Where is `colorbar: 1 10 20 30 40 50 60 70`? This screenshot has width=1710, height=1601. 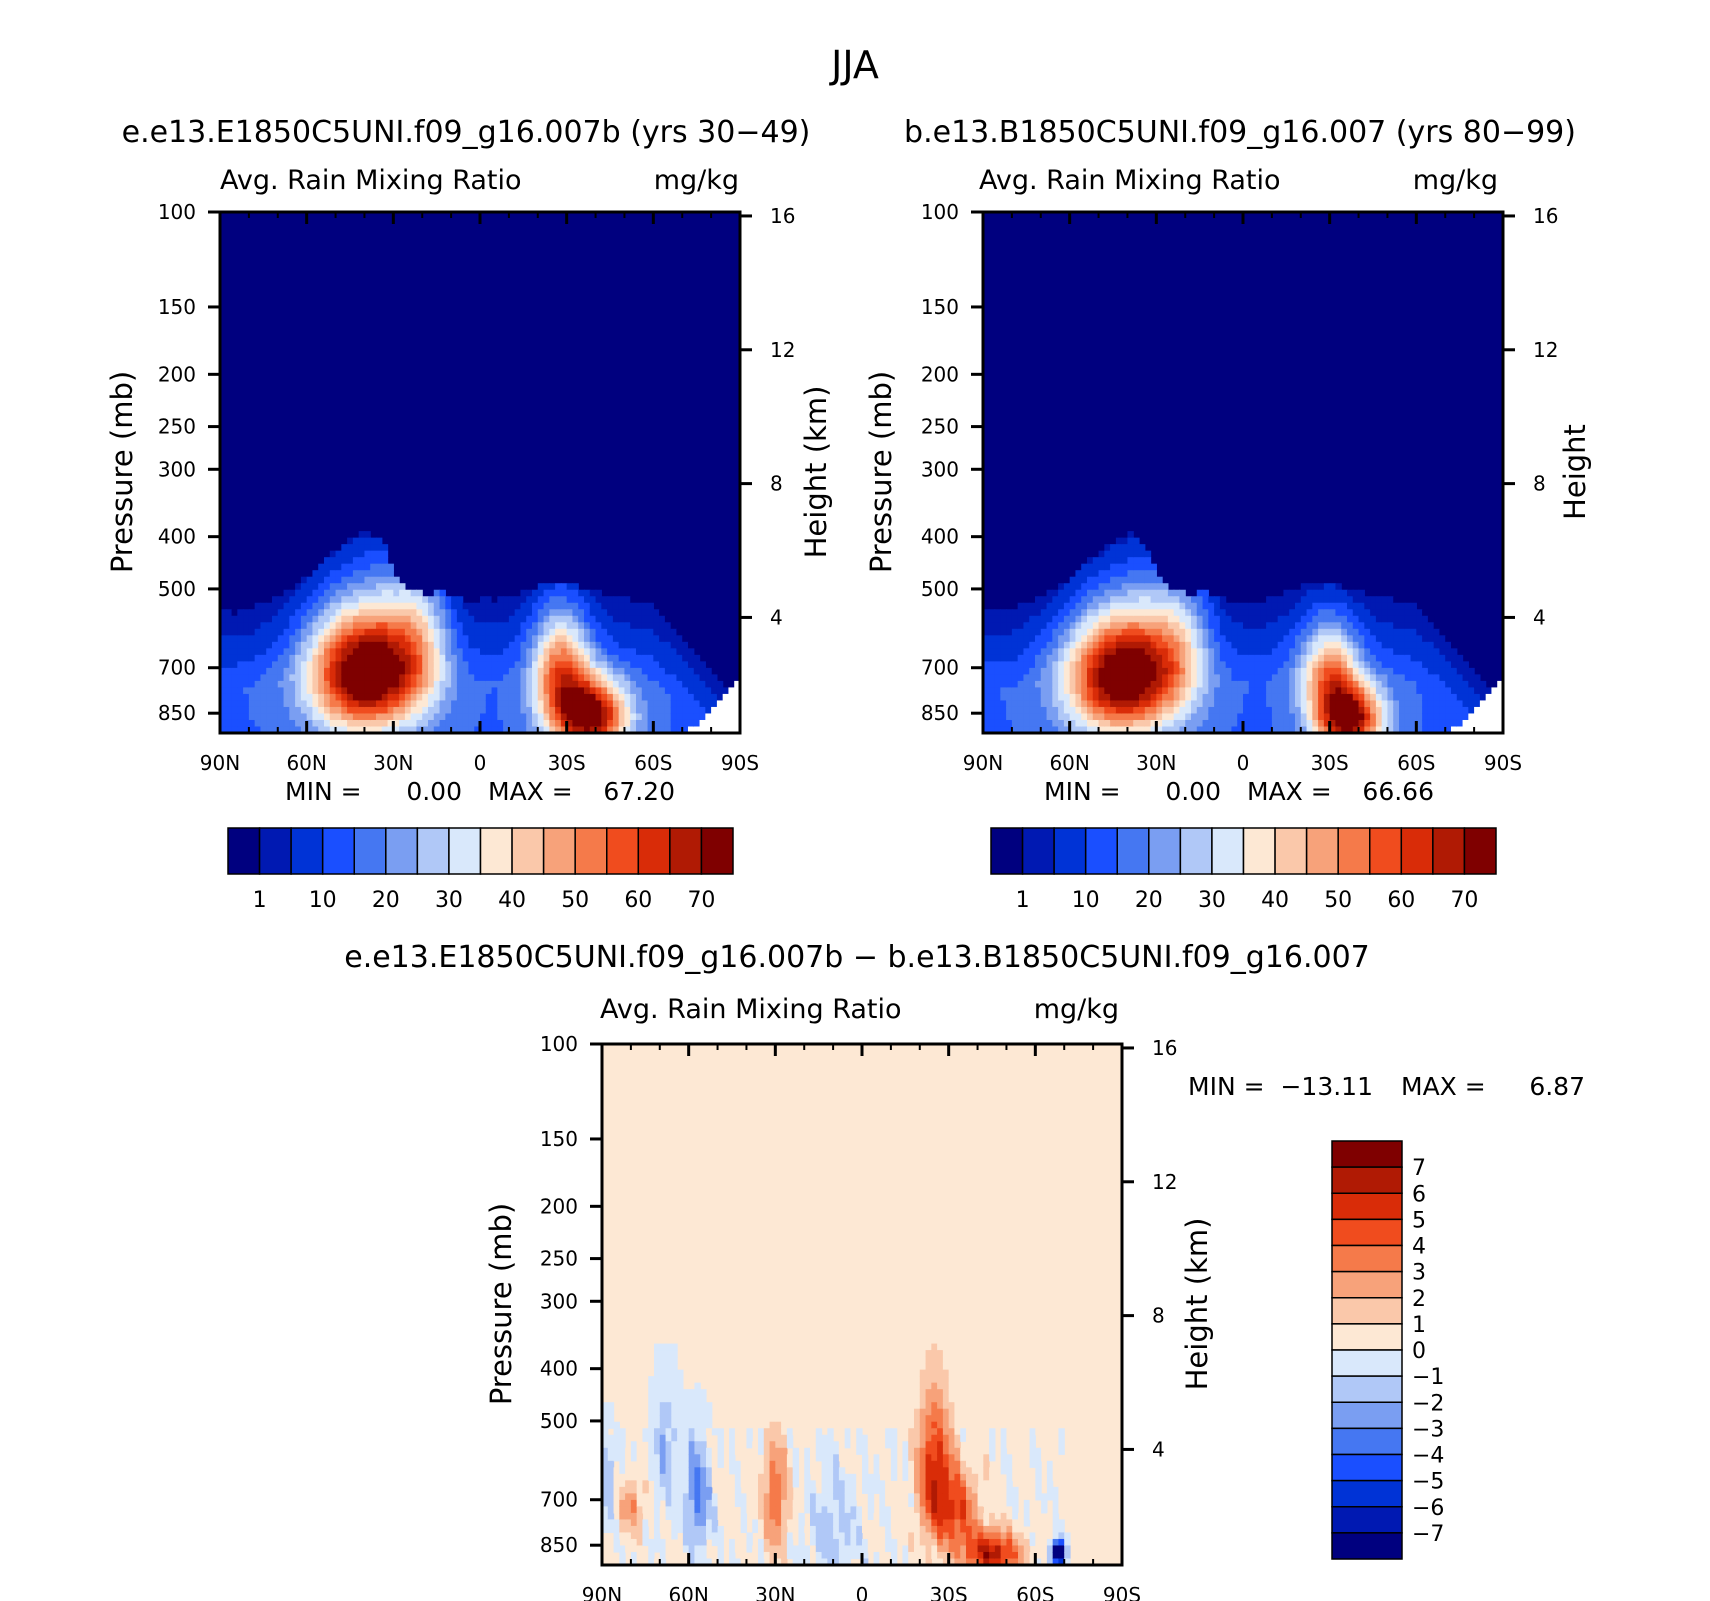
colorbar: 1 10 20 30 40 50 60 70 is located at coordinates (1243, 870).